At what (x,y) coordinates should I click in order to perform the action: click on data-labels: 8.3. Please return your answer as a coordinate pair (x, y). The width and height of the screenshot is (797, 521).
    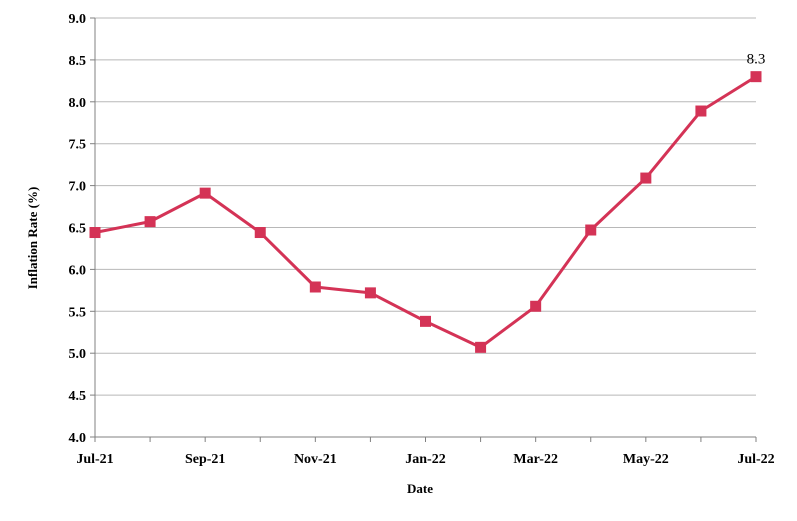
    Looking at the image, I should click on (756, 60).